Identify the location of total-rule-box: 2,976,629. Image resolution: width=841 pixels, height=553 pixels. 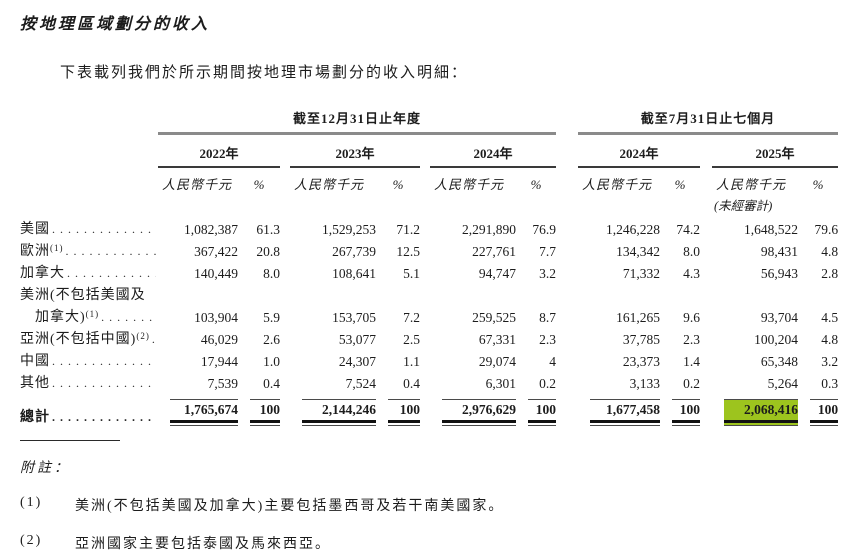
(479, 412).